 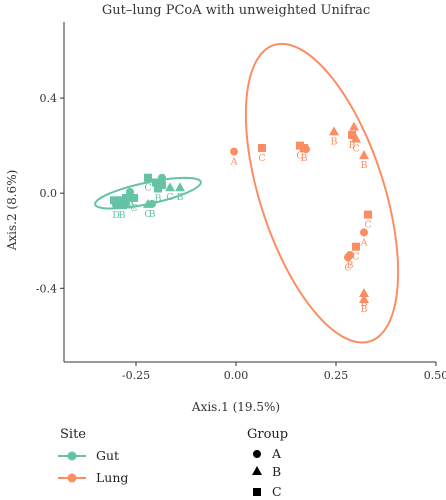 I want to click on y-tick-label: 0.0, so click(x=49, y=193).